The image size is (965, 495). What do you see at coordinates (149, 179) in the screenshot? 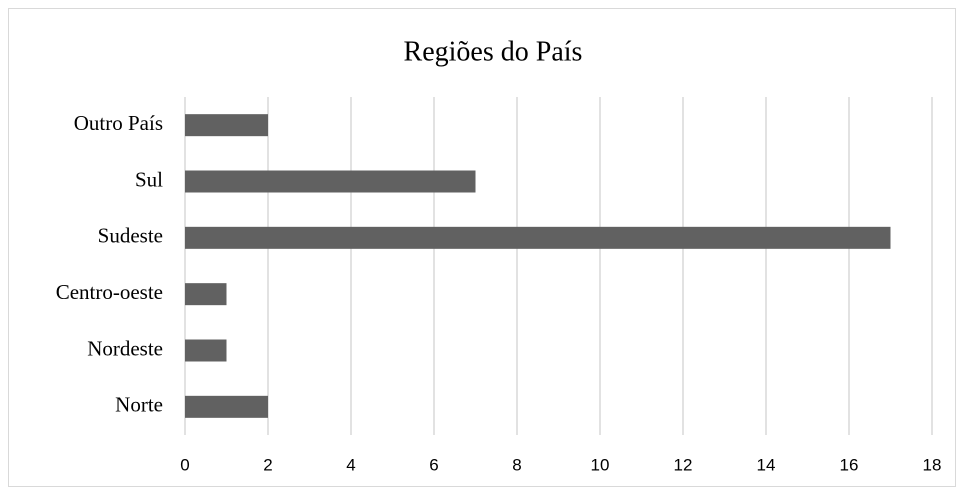
I see `y-tick-label: Sul` at bounding box center [149, 179].